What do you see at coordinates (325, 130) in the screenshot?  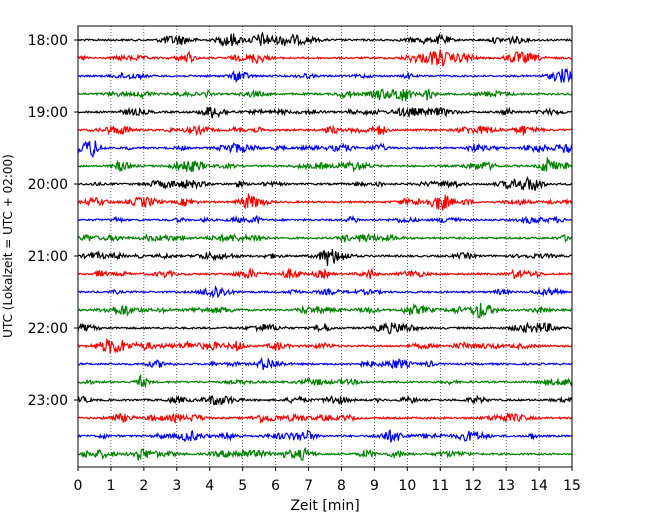 I see `trace-1915` at bounding box center [325, 130].